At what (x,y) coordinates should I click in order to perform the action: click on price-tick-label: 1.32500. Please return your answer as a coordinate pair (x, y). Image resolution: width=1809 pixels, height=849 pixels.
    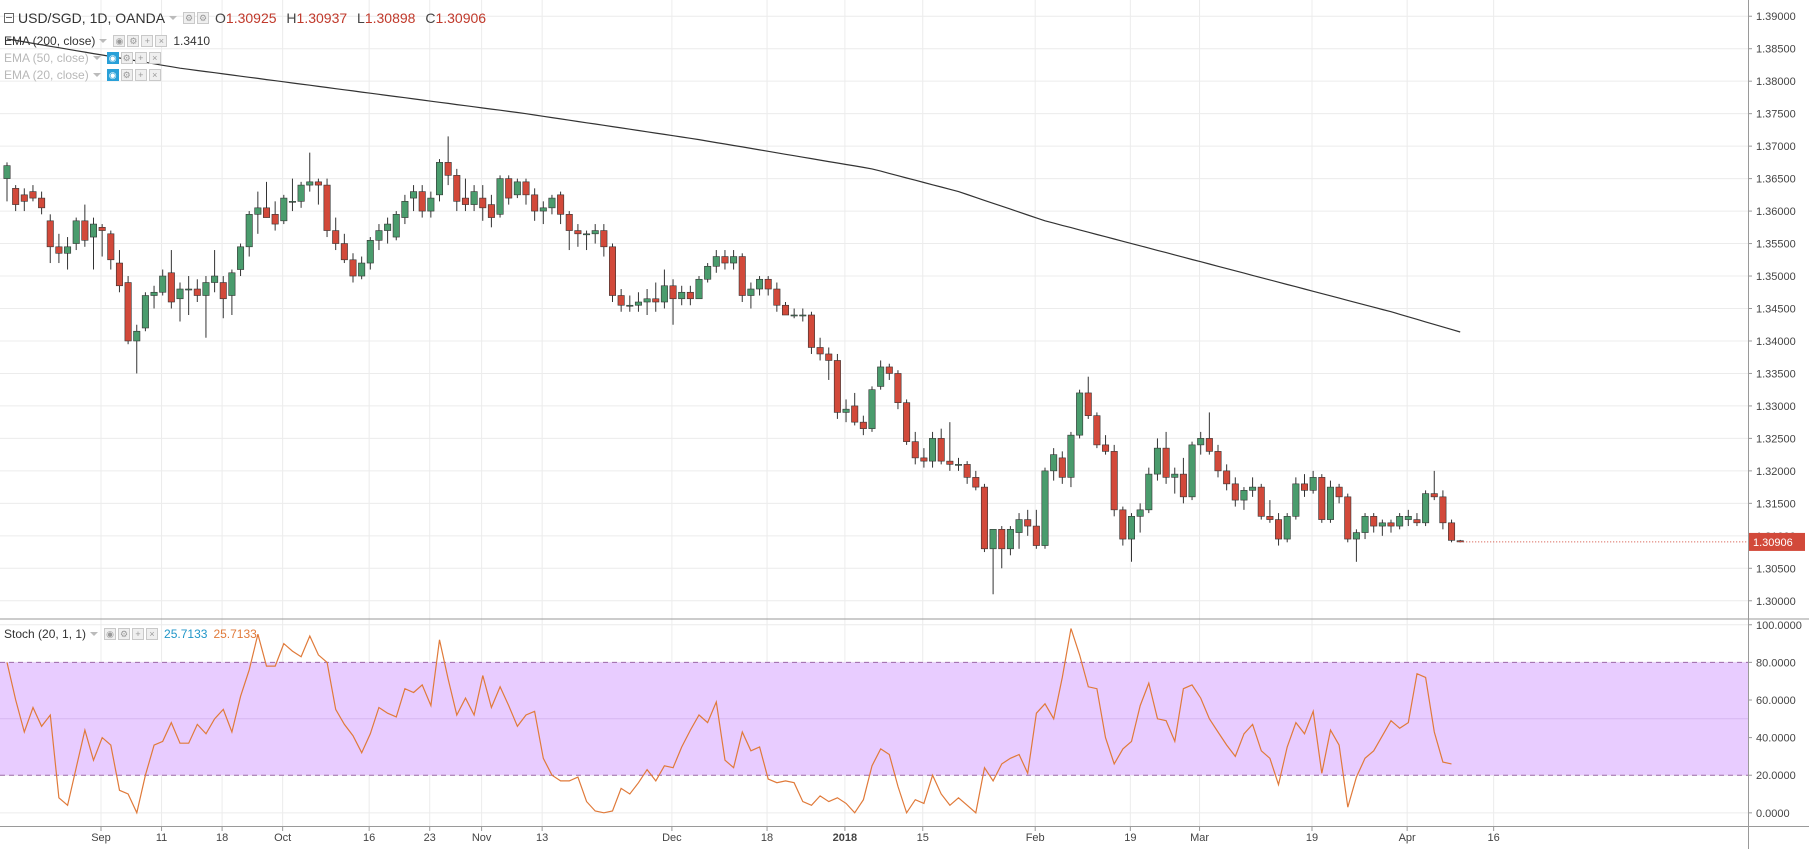
    Looking at the image, I should click on (1776, 439).